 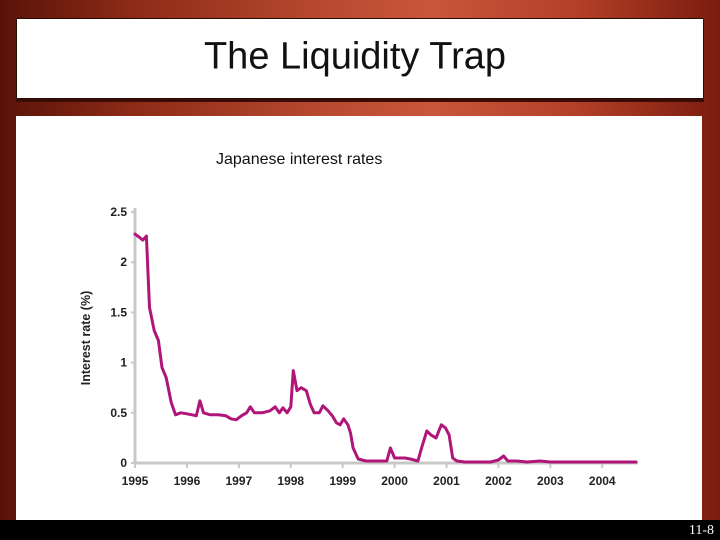 What do you see at coordinates (360, 530) in the screenshot?
I see `footer-bar: 11-8` at bounding box center [360, 530].